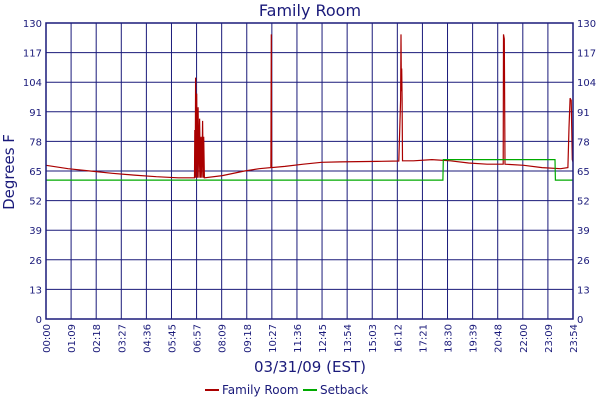 The image size is (600, 400). What do you see at coordinates (583, 202) in the screenshot?
I see `y-tick-label-right: 52` at bounding box center [583, 202].